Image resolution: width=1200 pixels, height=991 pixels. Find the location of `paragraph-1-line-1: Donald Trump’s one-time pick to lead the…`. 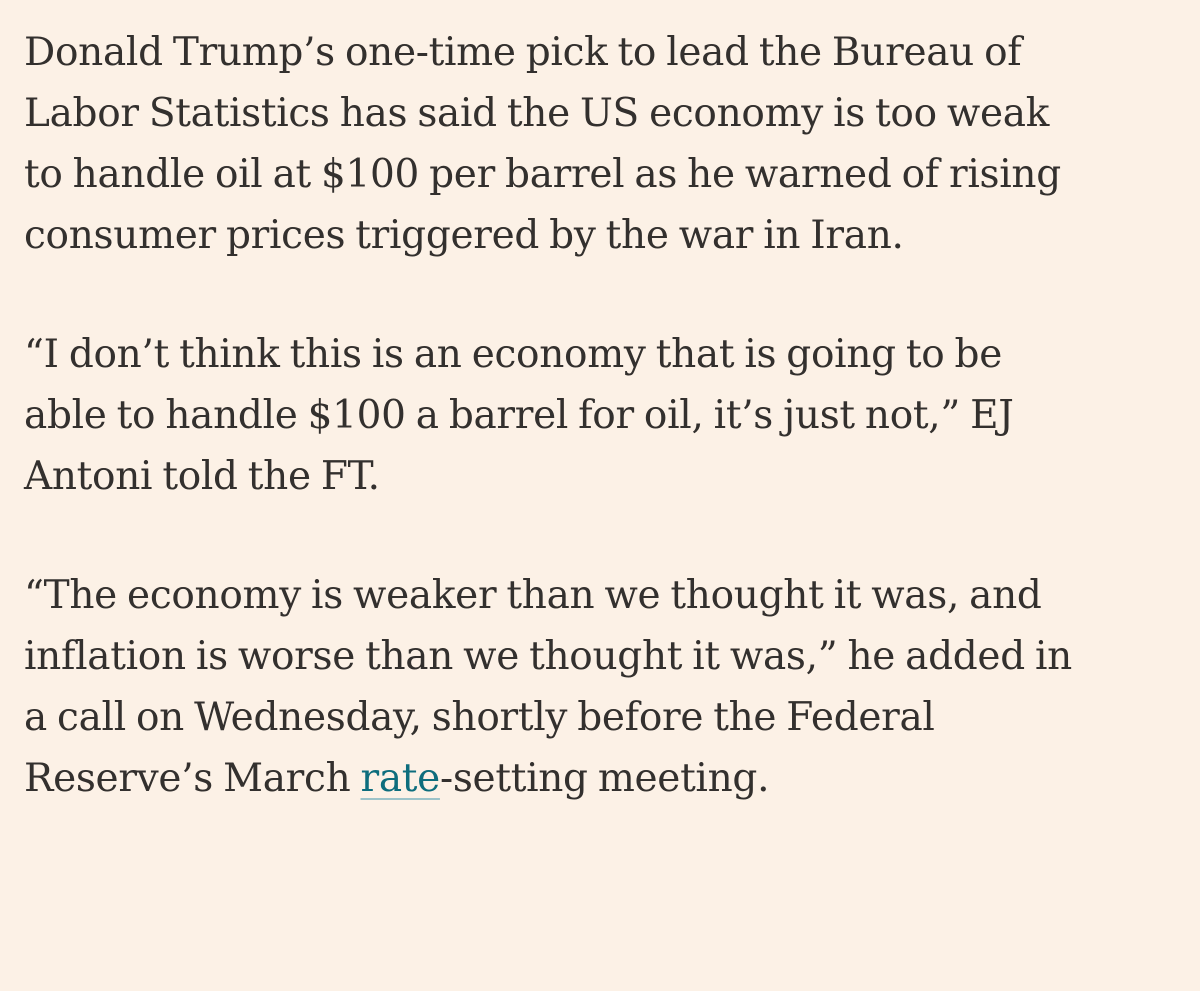

paragraph-1-line-1: Donald Trump’s one-time pick to lead the… is located at coordinates (523, 52).